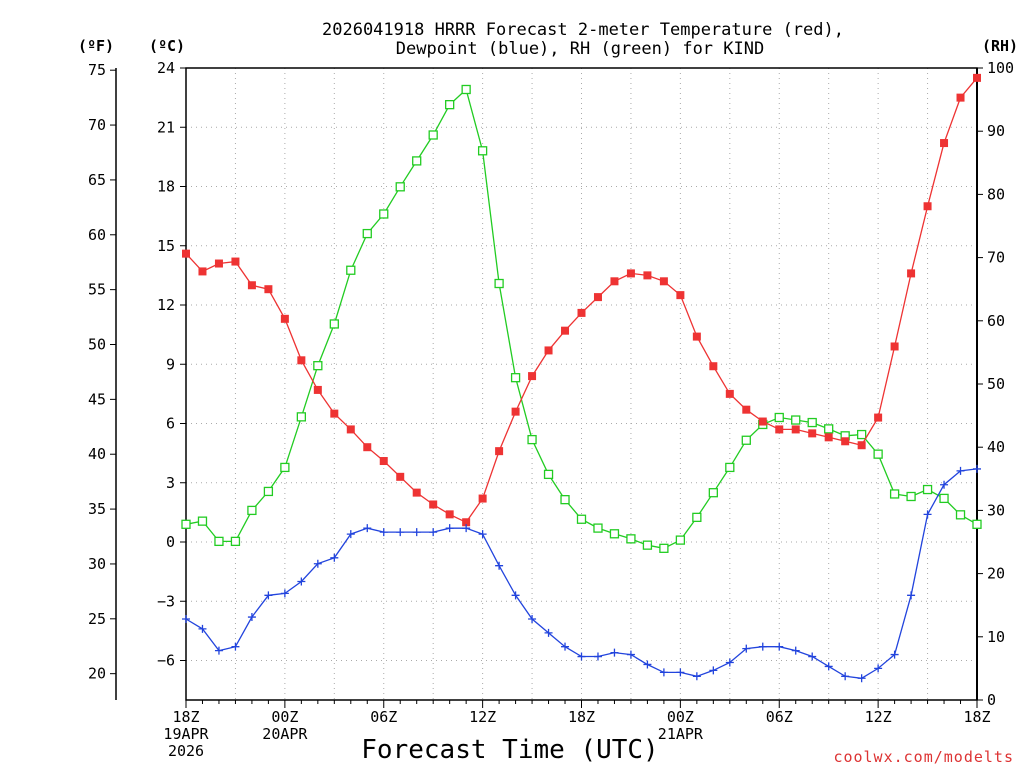 The image size is (1024, 768). Describe the element at coordinates (186, 734) in the screenshot. I see `x-tick-label: 18Z 19APR 2026` at that location.